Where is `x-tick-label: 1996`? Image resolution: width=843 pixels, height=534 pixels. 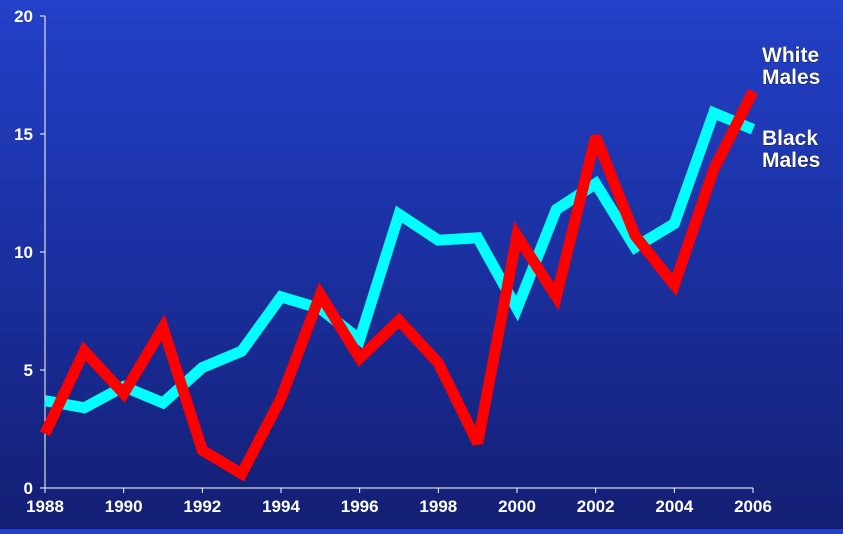
x-tick-label: 1996 is located at coordinates (360, 506).